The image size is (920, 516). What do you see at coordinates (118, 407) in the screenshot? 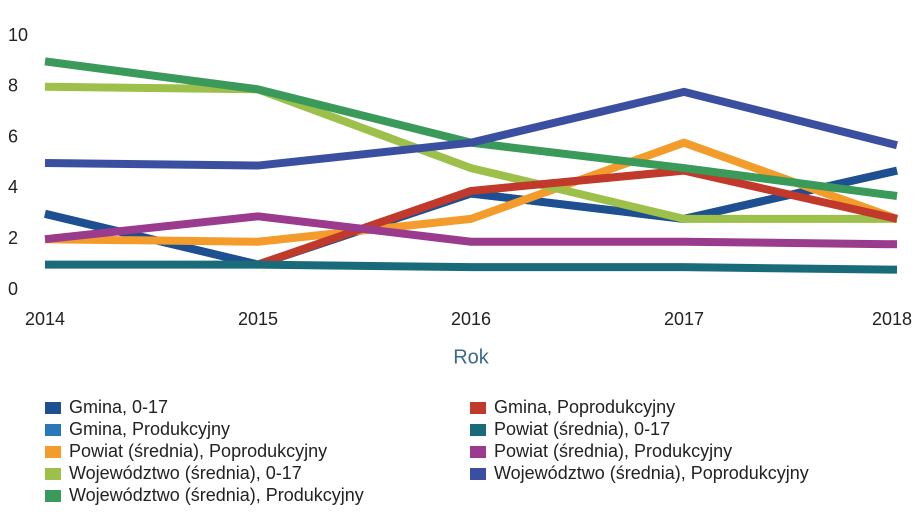
I see `legend-label: Gmina, 0-17` at bounding box center [118, 407].